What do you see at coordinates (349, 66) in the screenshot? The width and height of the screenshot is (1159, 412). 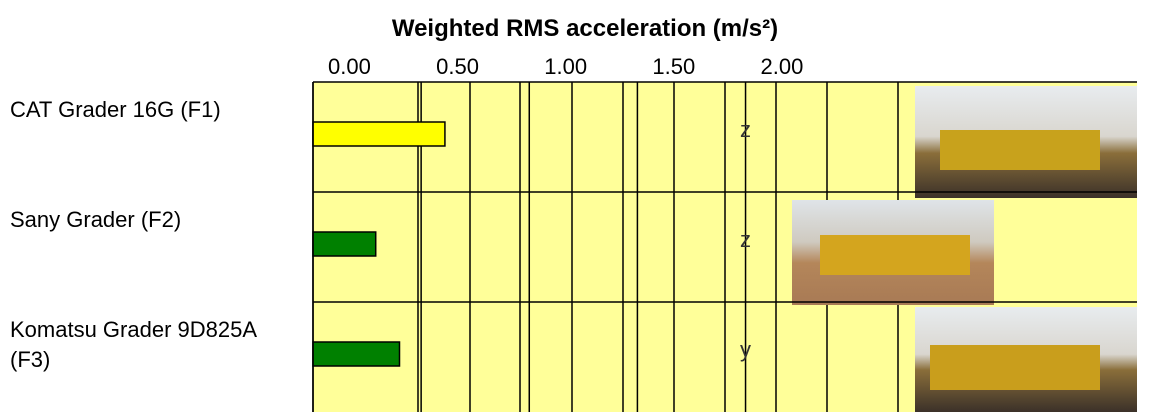 I see `x-tick-label: 0.00` at bounding box center [349, 66].